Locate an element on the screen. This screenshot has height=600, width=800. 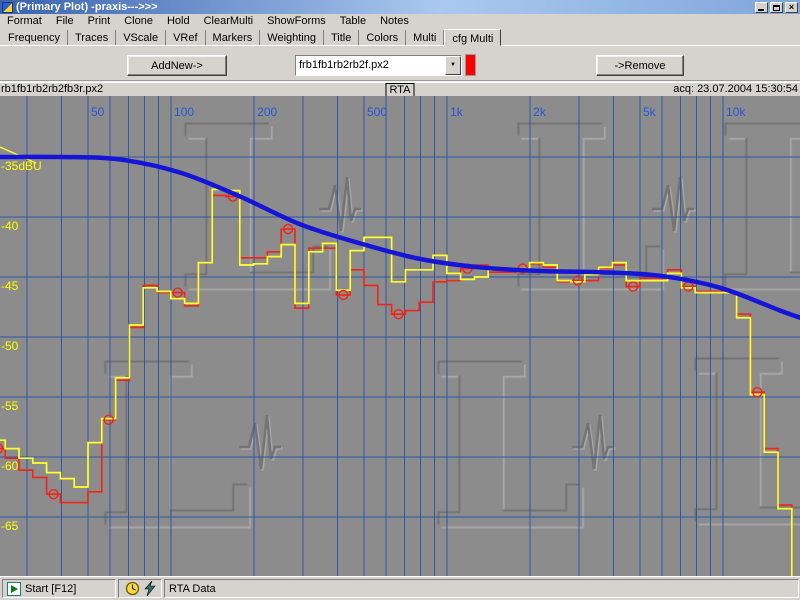
status-icons is located at coordinates (140, 588).